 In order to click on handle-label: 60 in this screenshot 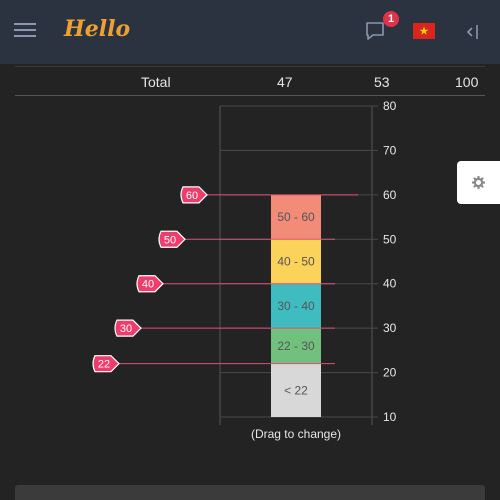, I will do `click(192, 196)`.